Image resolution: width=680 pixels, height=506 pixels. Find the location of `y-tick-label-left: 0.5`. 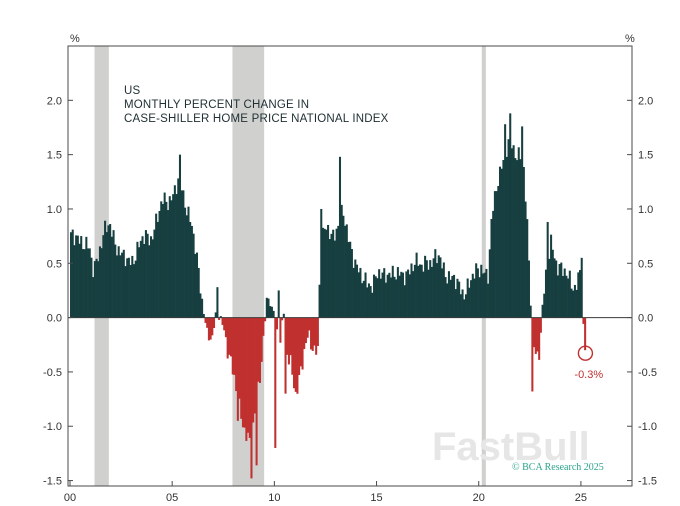

y-tick-label-left: 0.5 is located at coordinates (54, 264).